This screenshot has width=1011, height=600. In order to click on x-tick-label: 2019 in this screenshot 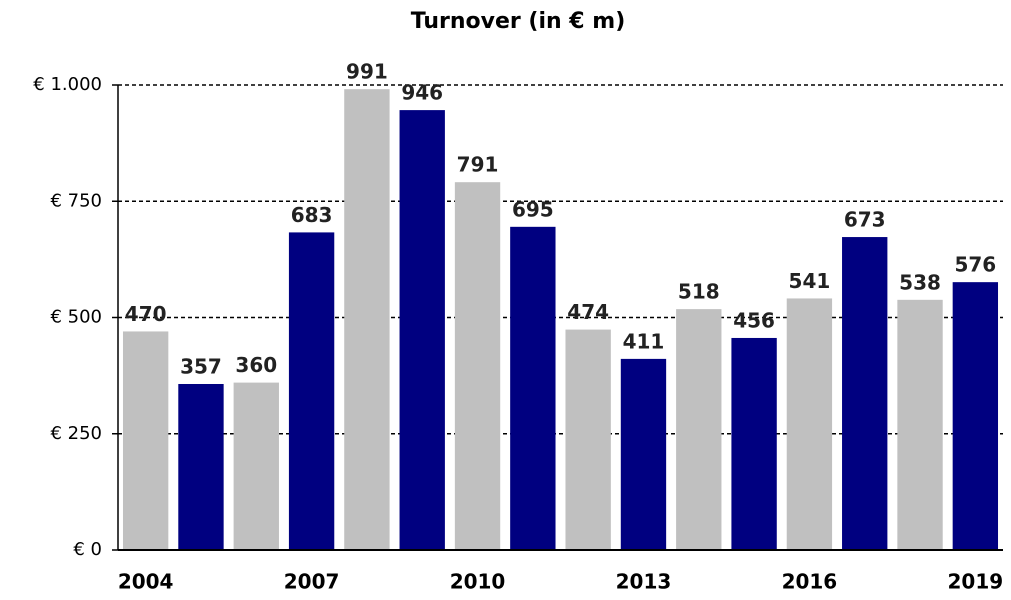, I will do `click(976, 582)`.